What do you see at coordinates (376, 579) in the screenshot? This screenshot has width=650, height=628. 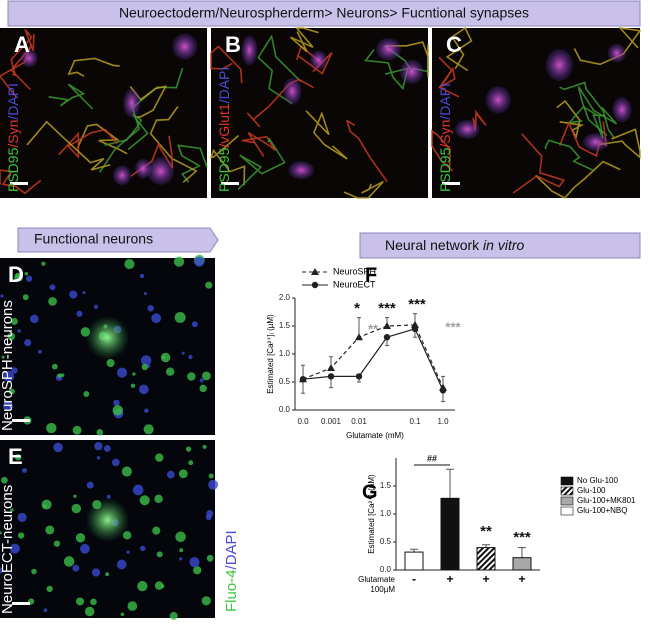 I see `x-row-label: Glutamate` at bounding box center [376, 579].